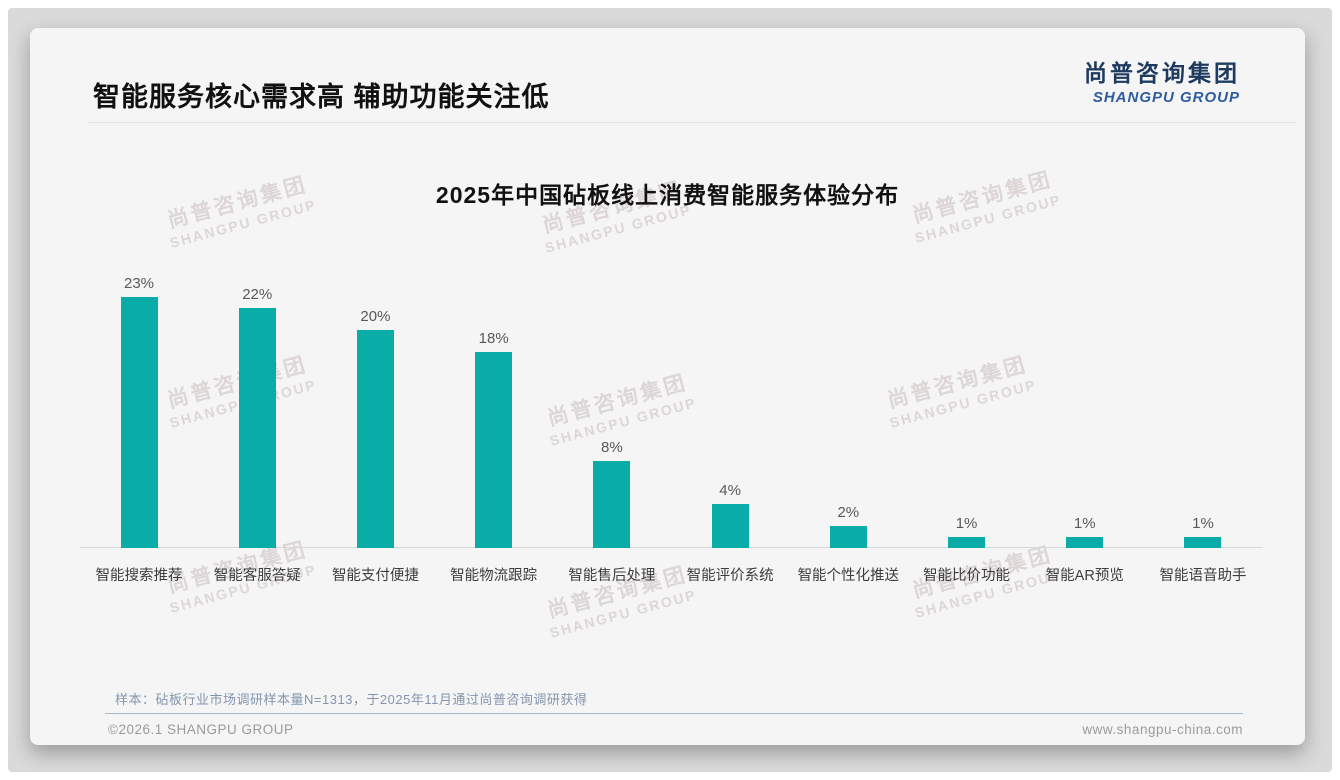  What do you see at coordinates (848, 513) in the screenshot?
I see `bar-value-label: 2%` at bounding box center [848, 513].